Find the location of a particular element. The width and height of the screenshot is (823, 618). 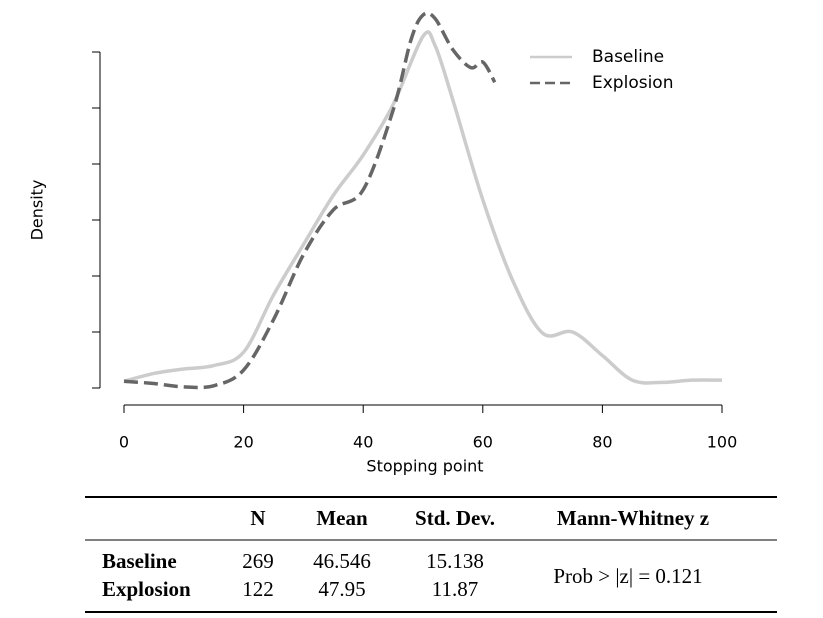

legend-label: Explosion is located at coordinates (632, 83).